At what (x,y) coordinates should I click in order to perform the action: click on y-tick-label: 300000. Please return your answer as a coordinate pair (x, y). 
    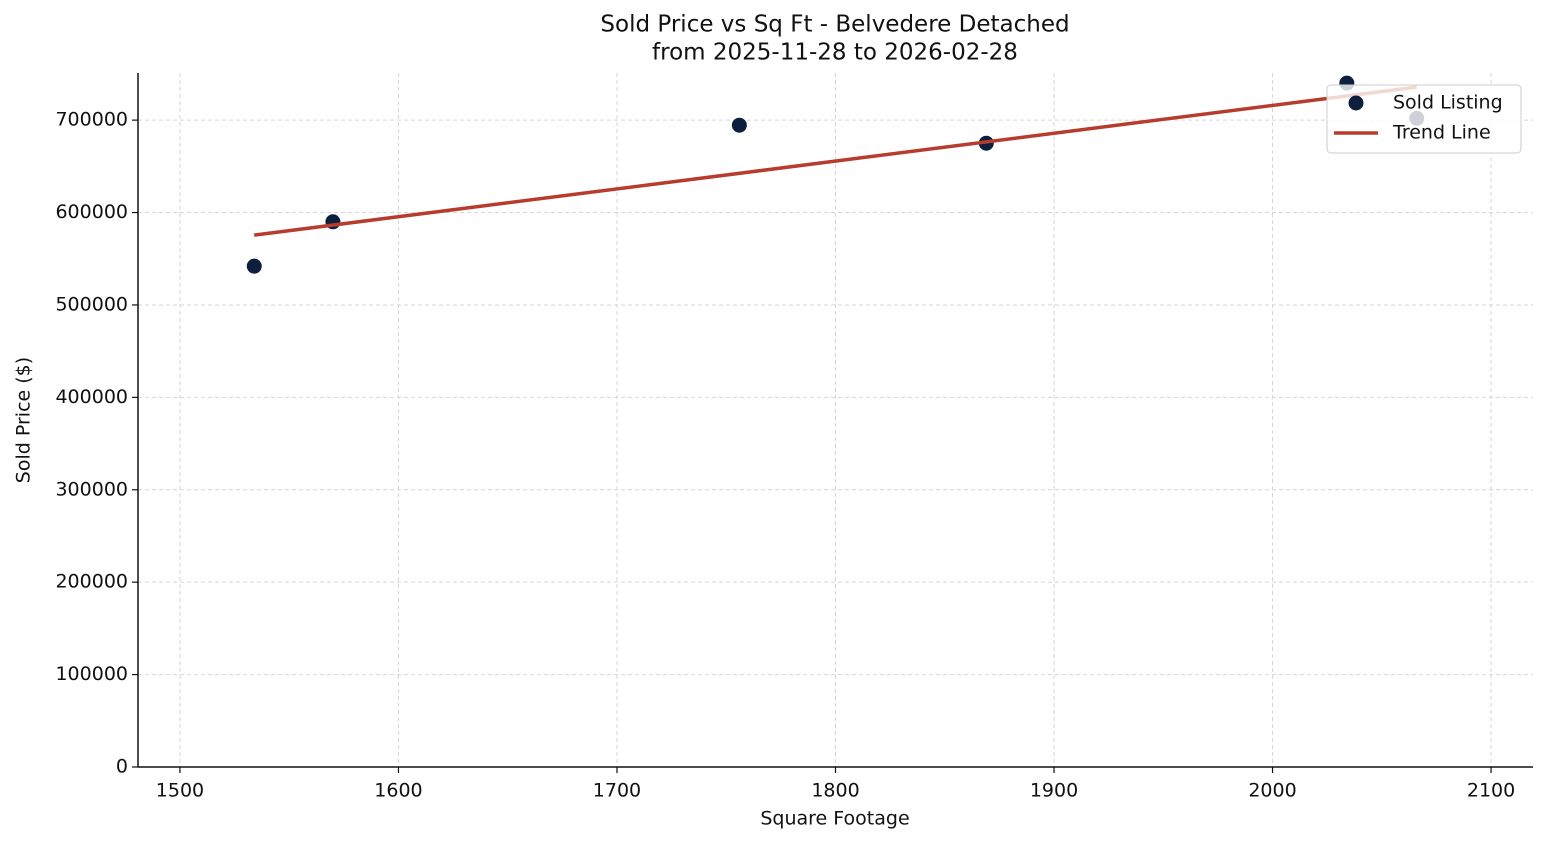
    Looking at the image, I should click on (91, 489).